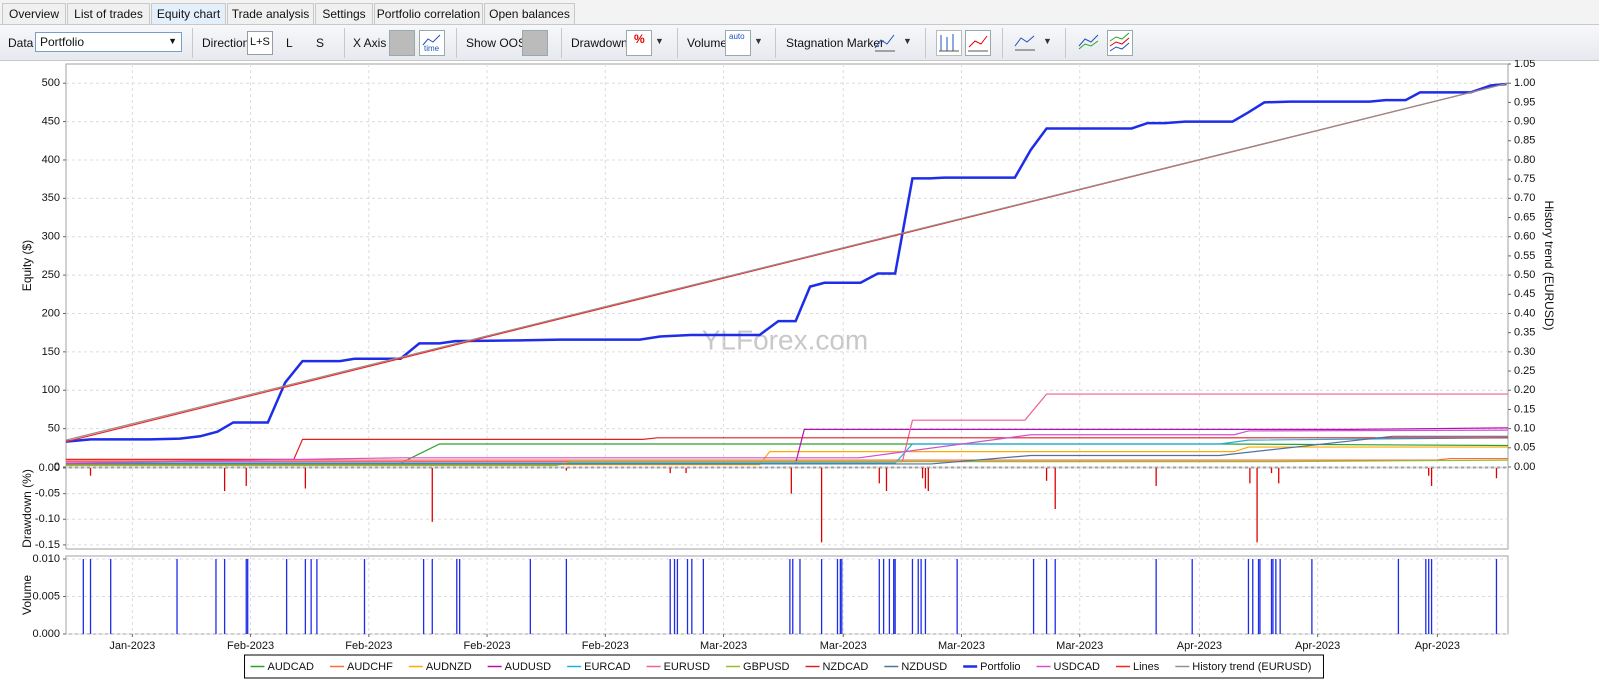 The width and height of the screenshot is (1599, 696). I want to click on y-tick-label: 0.005, so click(46, 596).